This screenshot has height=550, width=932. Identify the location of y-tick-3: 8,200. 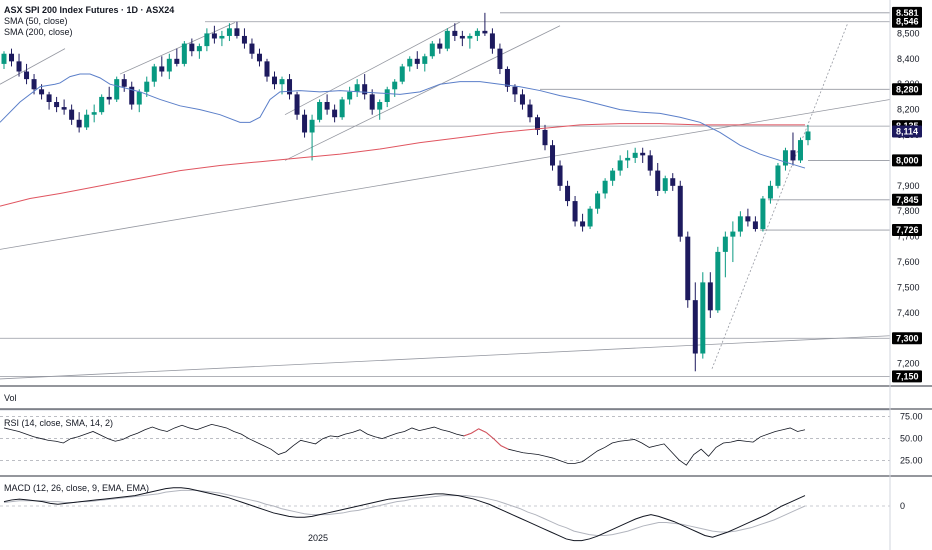
(908, 110).